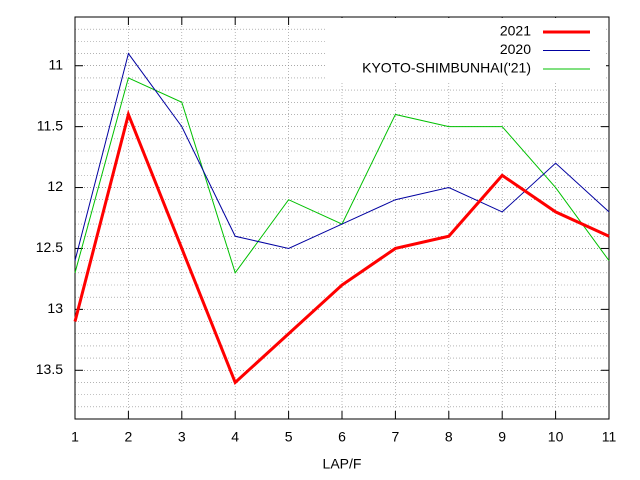 This screenshot has height=480, width=640. What do you see at coordinates (449, 437) in the screenshot?
I see `x-tick-label: 8` at bounding box center [449, 437].